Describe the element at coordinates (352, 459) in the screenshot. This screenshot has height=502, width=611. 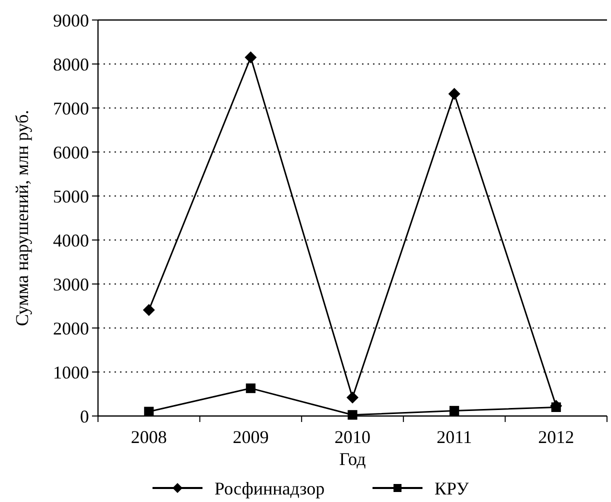
I see `x-axis-title: Год` at that location.